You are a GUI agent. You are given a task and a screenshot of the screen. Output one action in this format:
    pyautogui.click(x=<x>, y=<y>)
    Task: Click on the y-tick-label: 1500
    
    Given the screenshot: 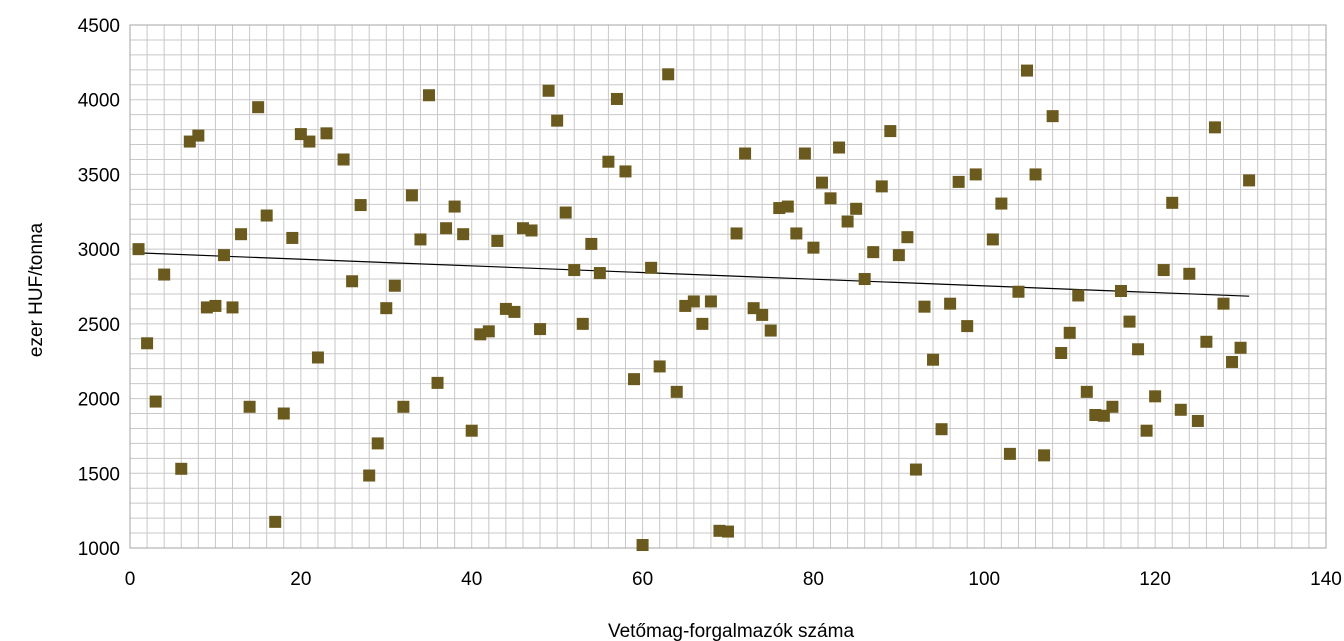 What is the action you would take?
    pyautogui.click(x=99, y=474)
    